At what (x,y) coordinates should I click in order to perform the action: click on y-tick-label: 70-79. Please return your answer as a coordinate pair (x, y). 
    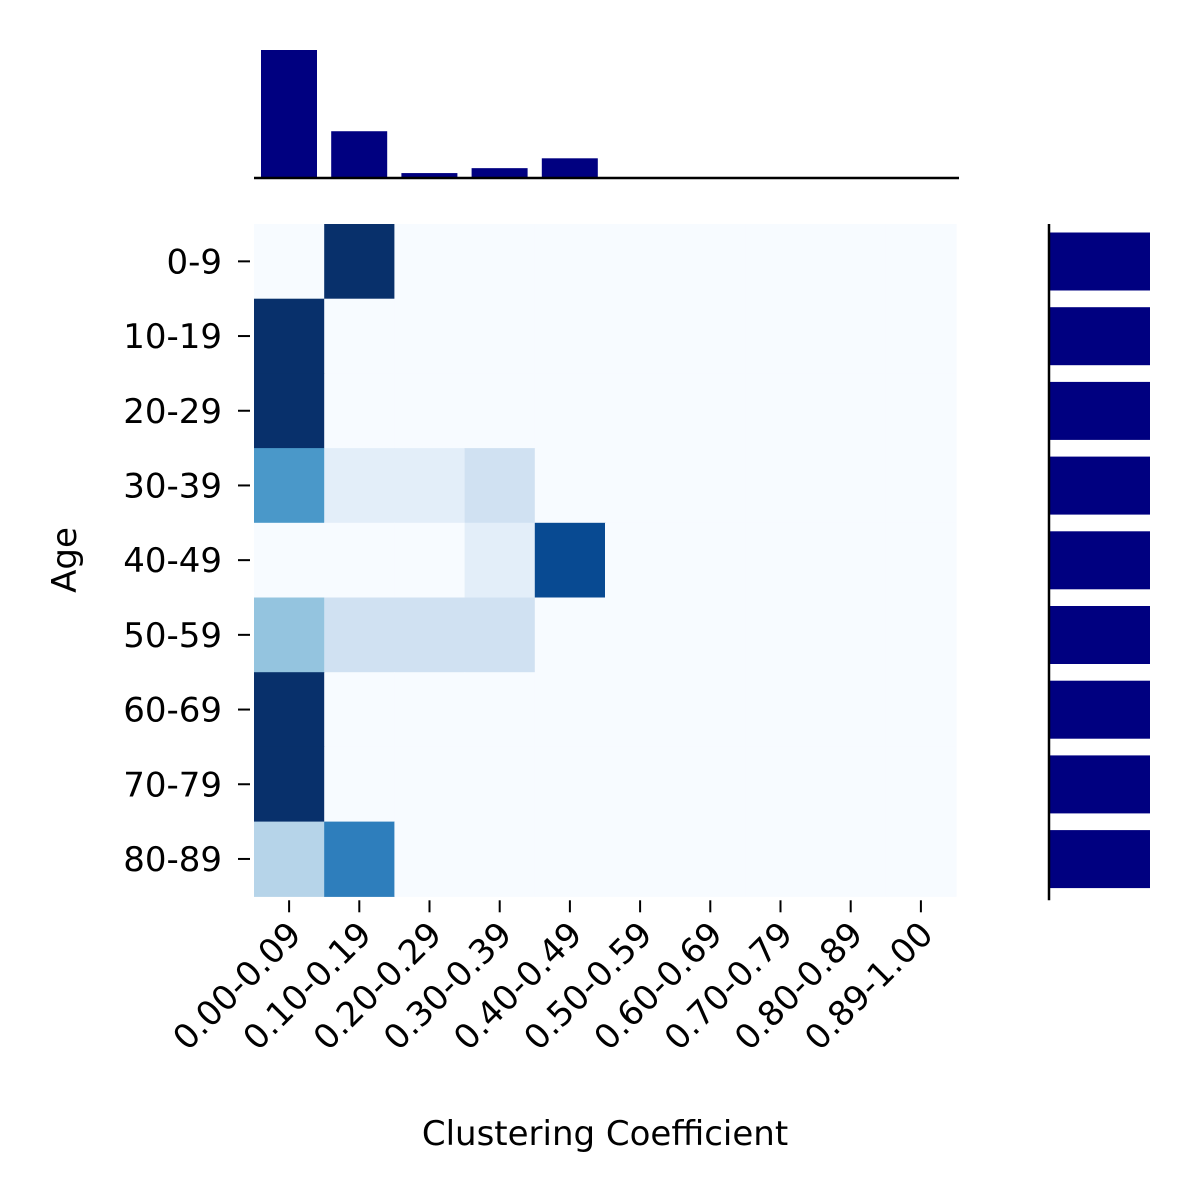
    Looking at the image, I should click on (172, 785).